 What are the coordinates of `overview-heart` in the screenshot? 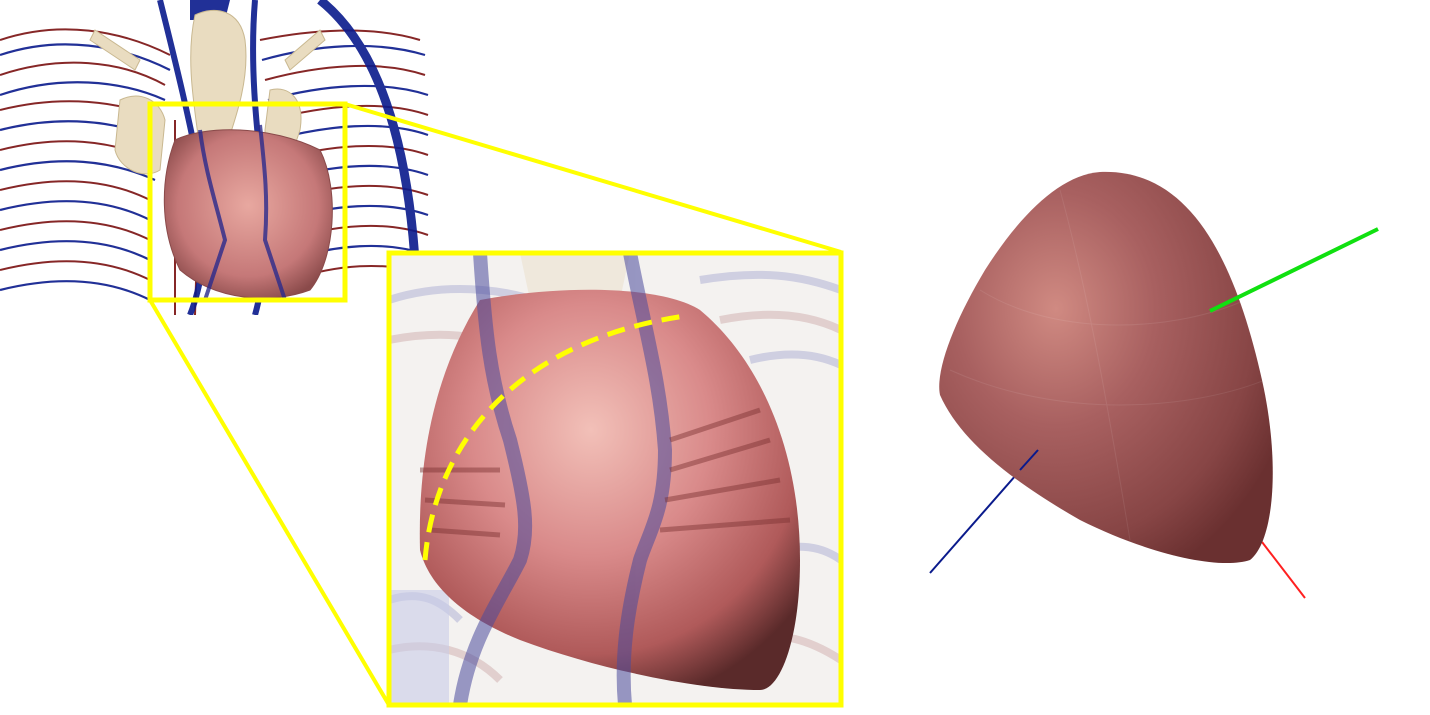 It's located at (248, 214).